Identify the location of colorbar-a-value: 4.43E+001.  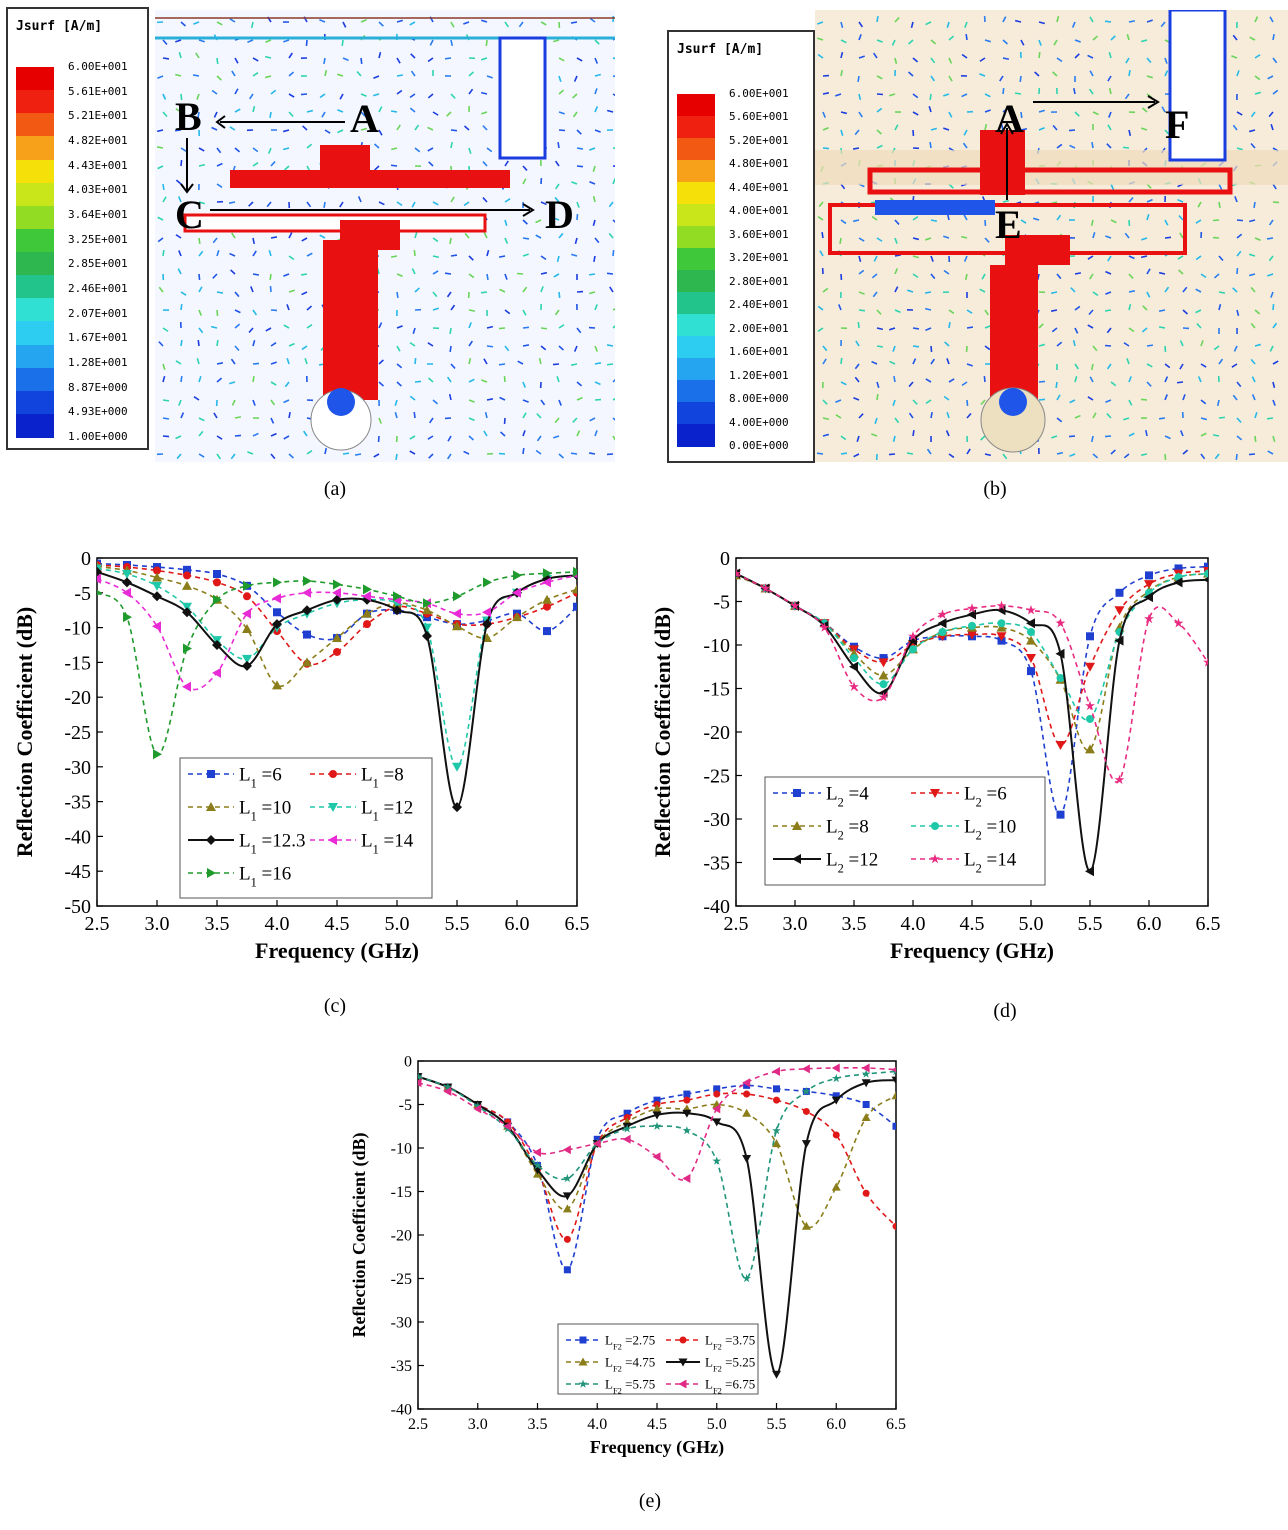
(98, 165).